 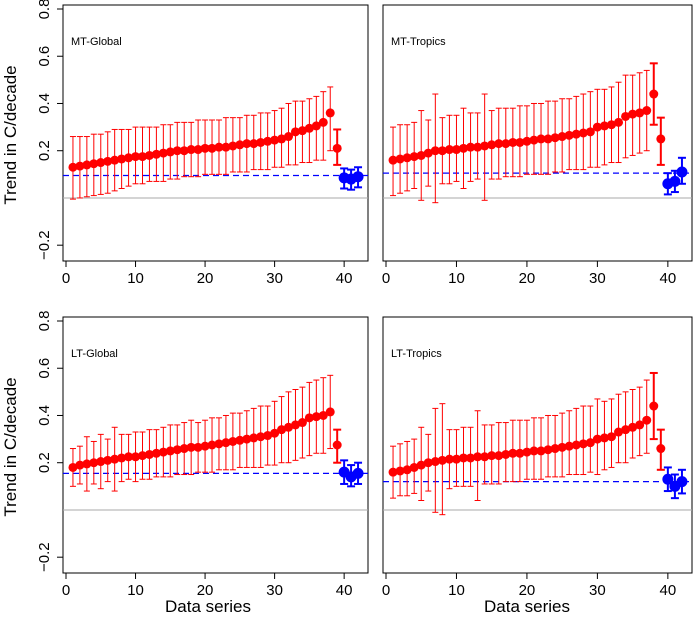 I want to click on x-tick-label: 40, so click(x=344, y=590).